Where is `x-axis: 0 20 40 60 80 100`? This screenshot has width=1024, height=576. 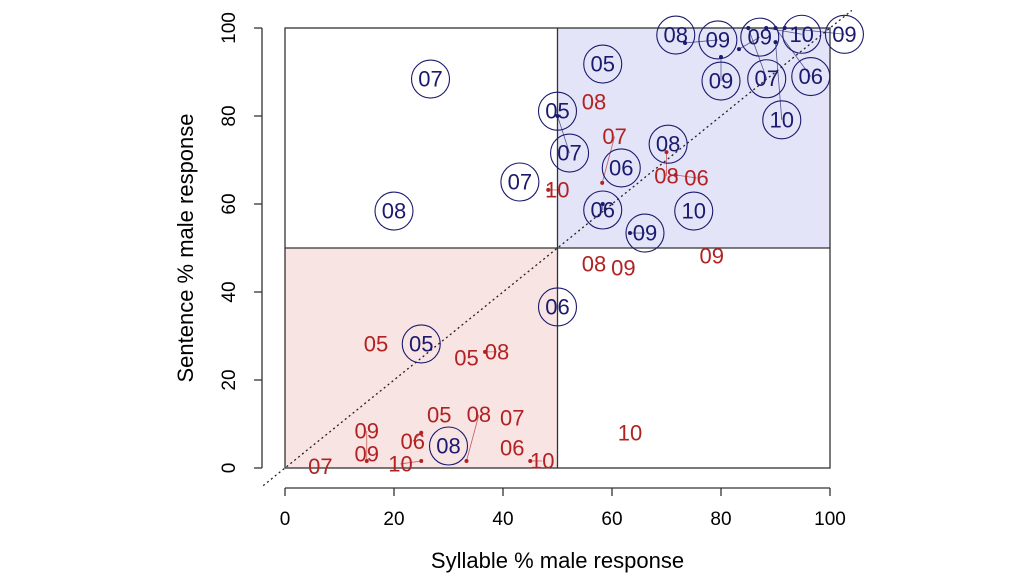 x-axis: 0 20 40 60 80 100 is located at coordinates (563, 508).